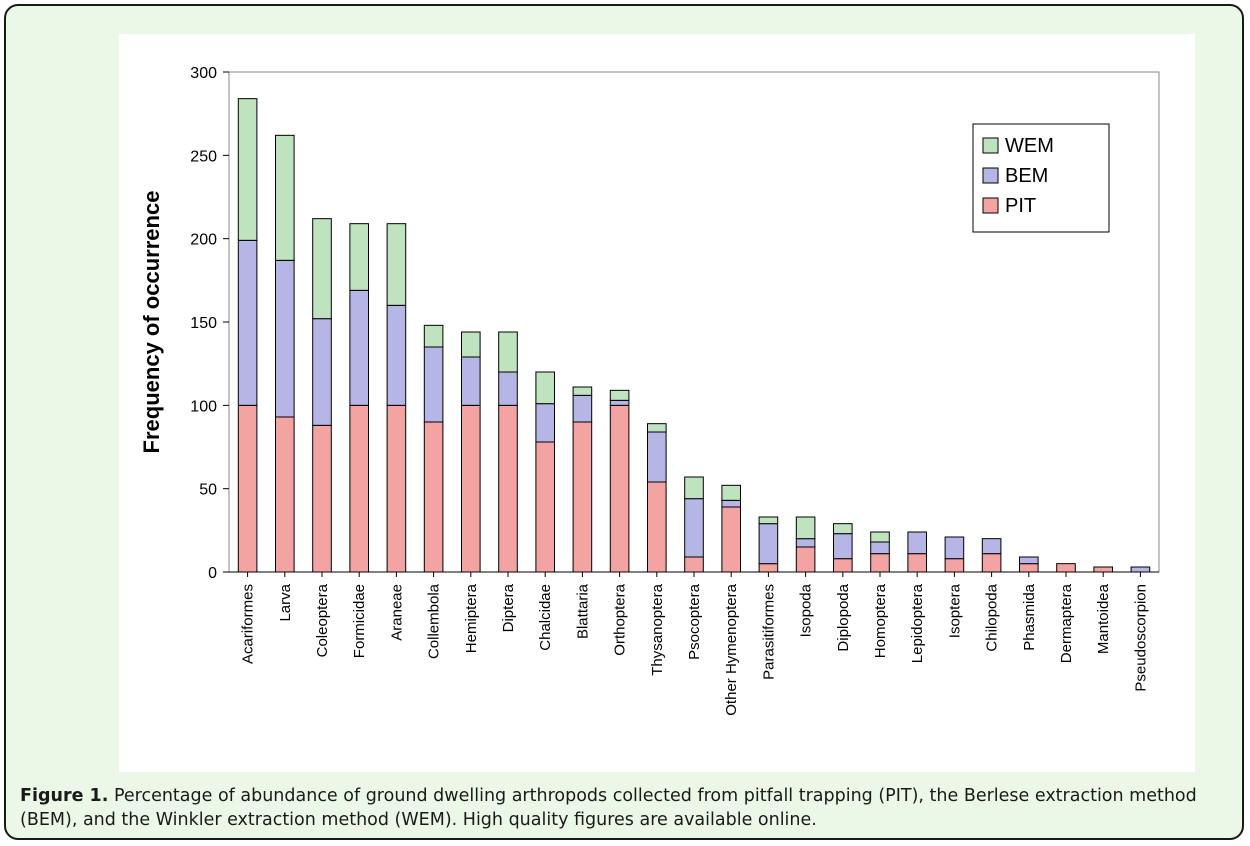  Describe the element at coordinates (657, 629) in the screenshot. I see `x-tick-label: Thysanoptera` at that location.